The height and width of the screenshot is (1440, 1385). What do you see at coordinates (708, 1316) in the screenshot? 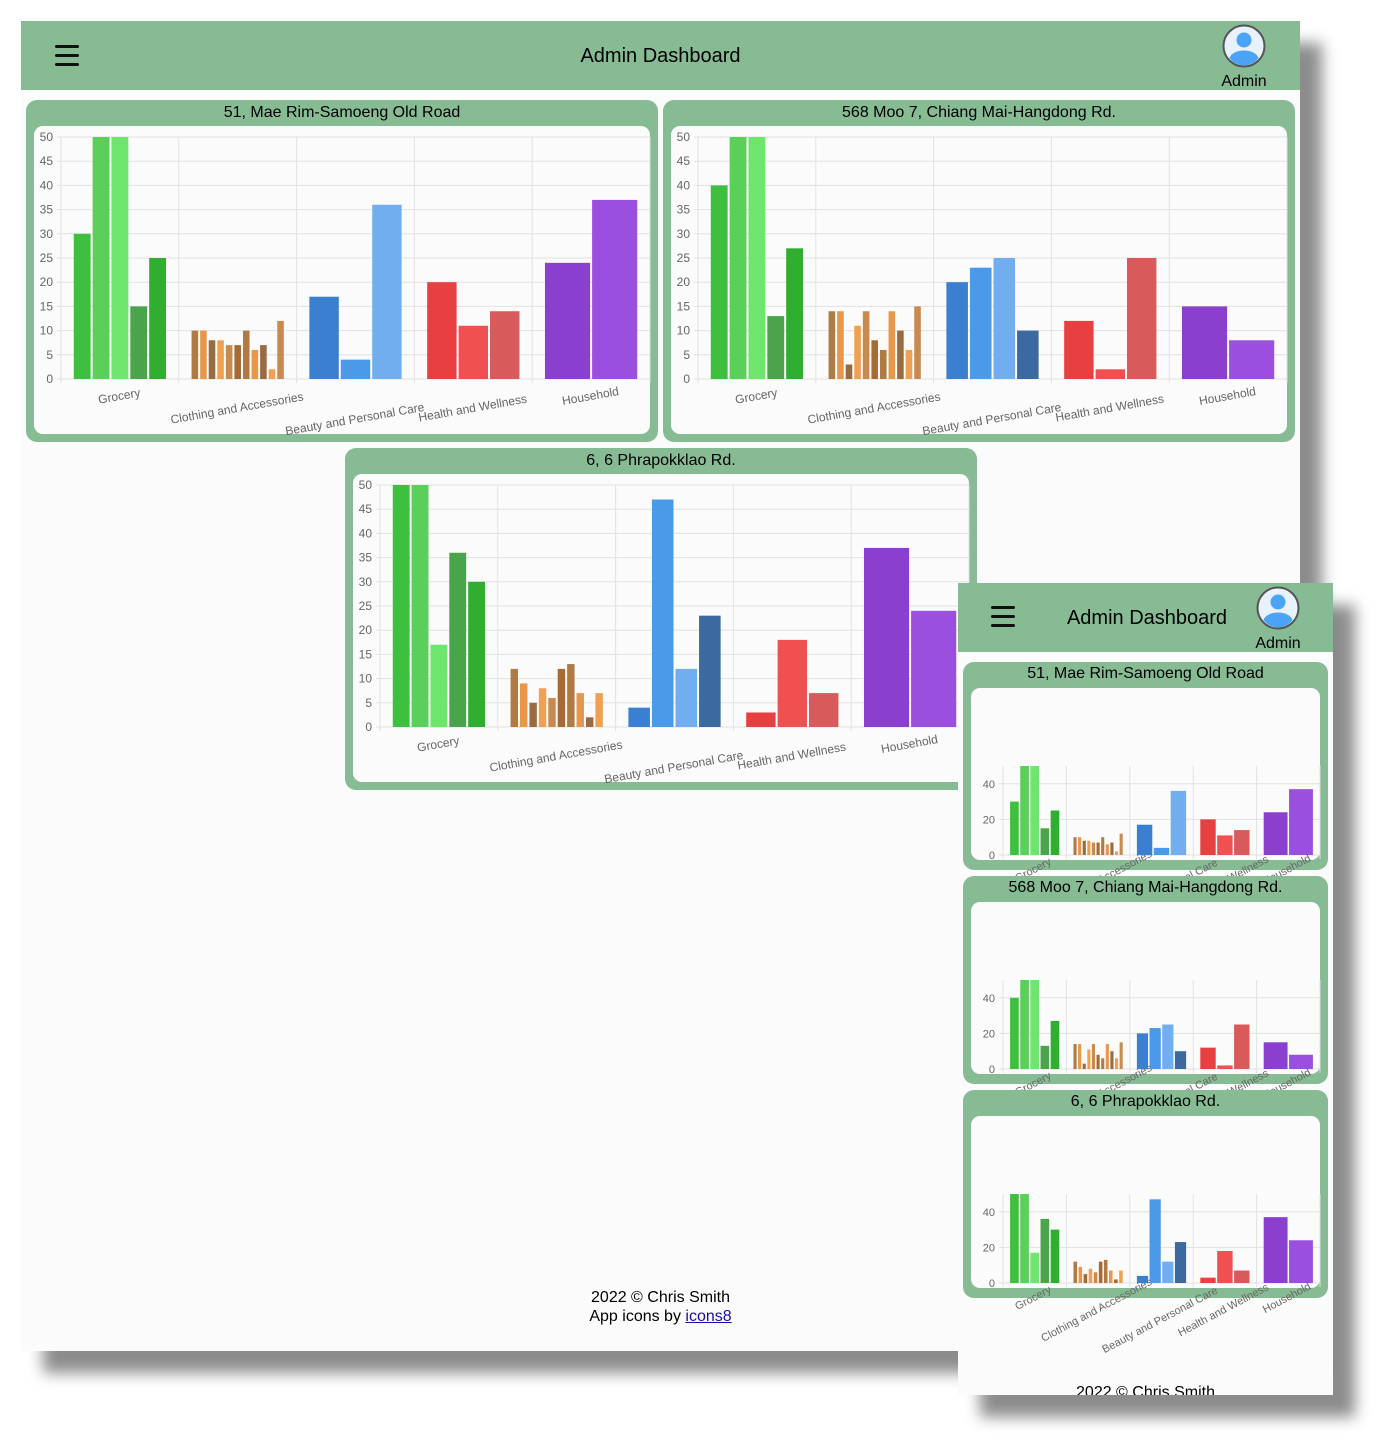
I see `icons8-link: icons8` at bounding box center [708, 1316].